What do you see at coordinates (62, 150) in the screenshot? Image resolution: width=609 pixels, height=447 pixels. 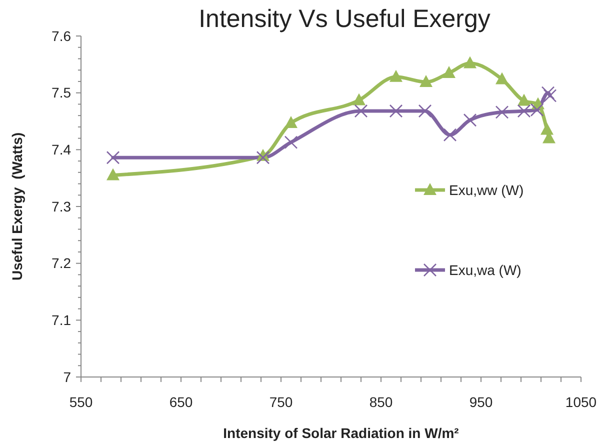 I see `y-tick-label: 7.4` at bounding box center [62, 150].